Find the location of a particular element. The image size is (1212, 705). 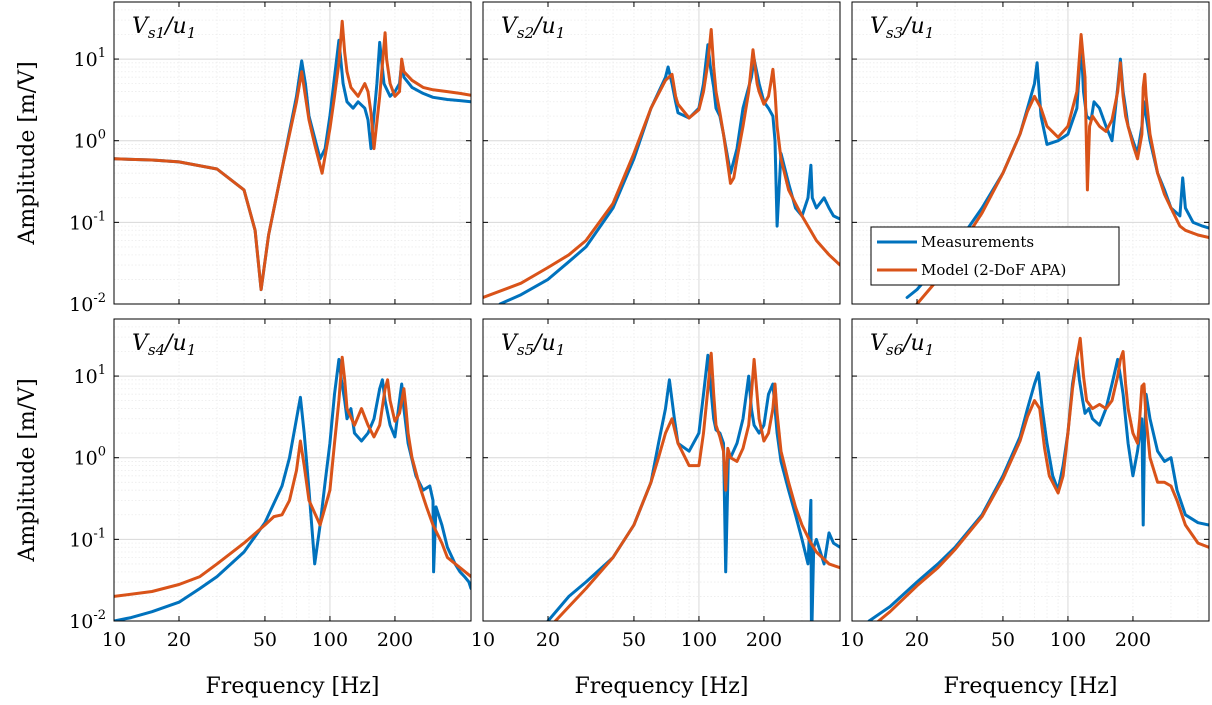

panel-title: Vs4/u1 is located at coordinates (164, 345).